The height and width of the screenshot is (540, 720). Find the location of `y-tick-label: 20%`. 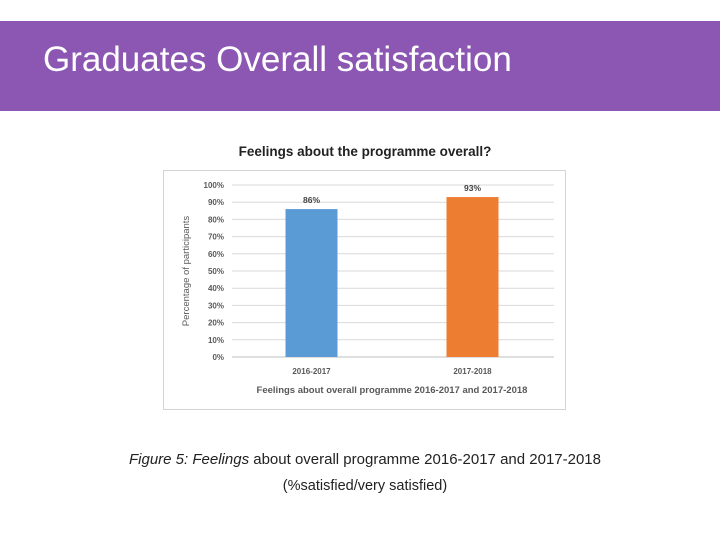

y-tick-label: 20% is located at coordinates (216, 323).